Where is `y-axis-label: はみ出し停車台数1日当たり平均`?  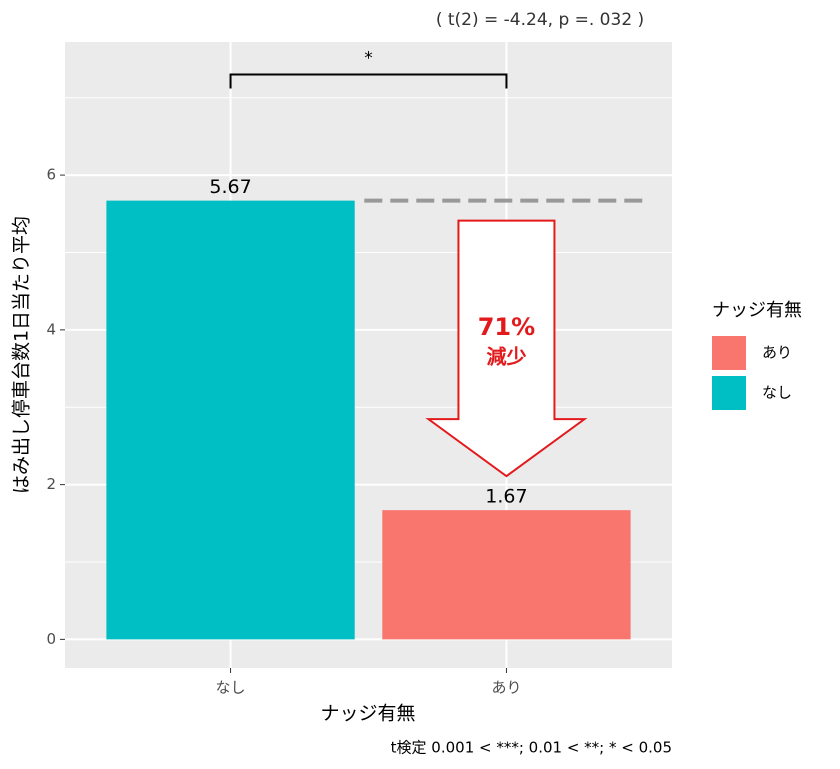 y-axis-label: はみ出し停車台数1日当たり平均 is located at coordinates (22, 355).